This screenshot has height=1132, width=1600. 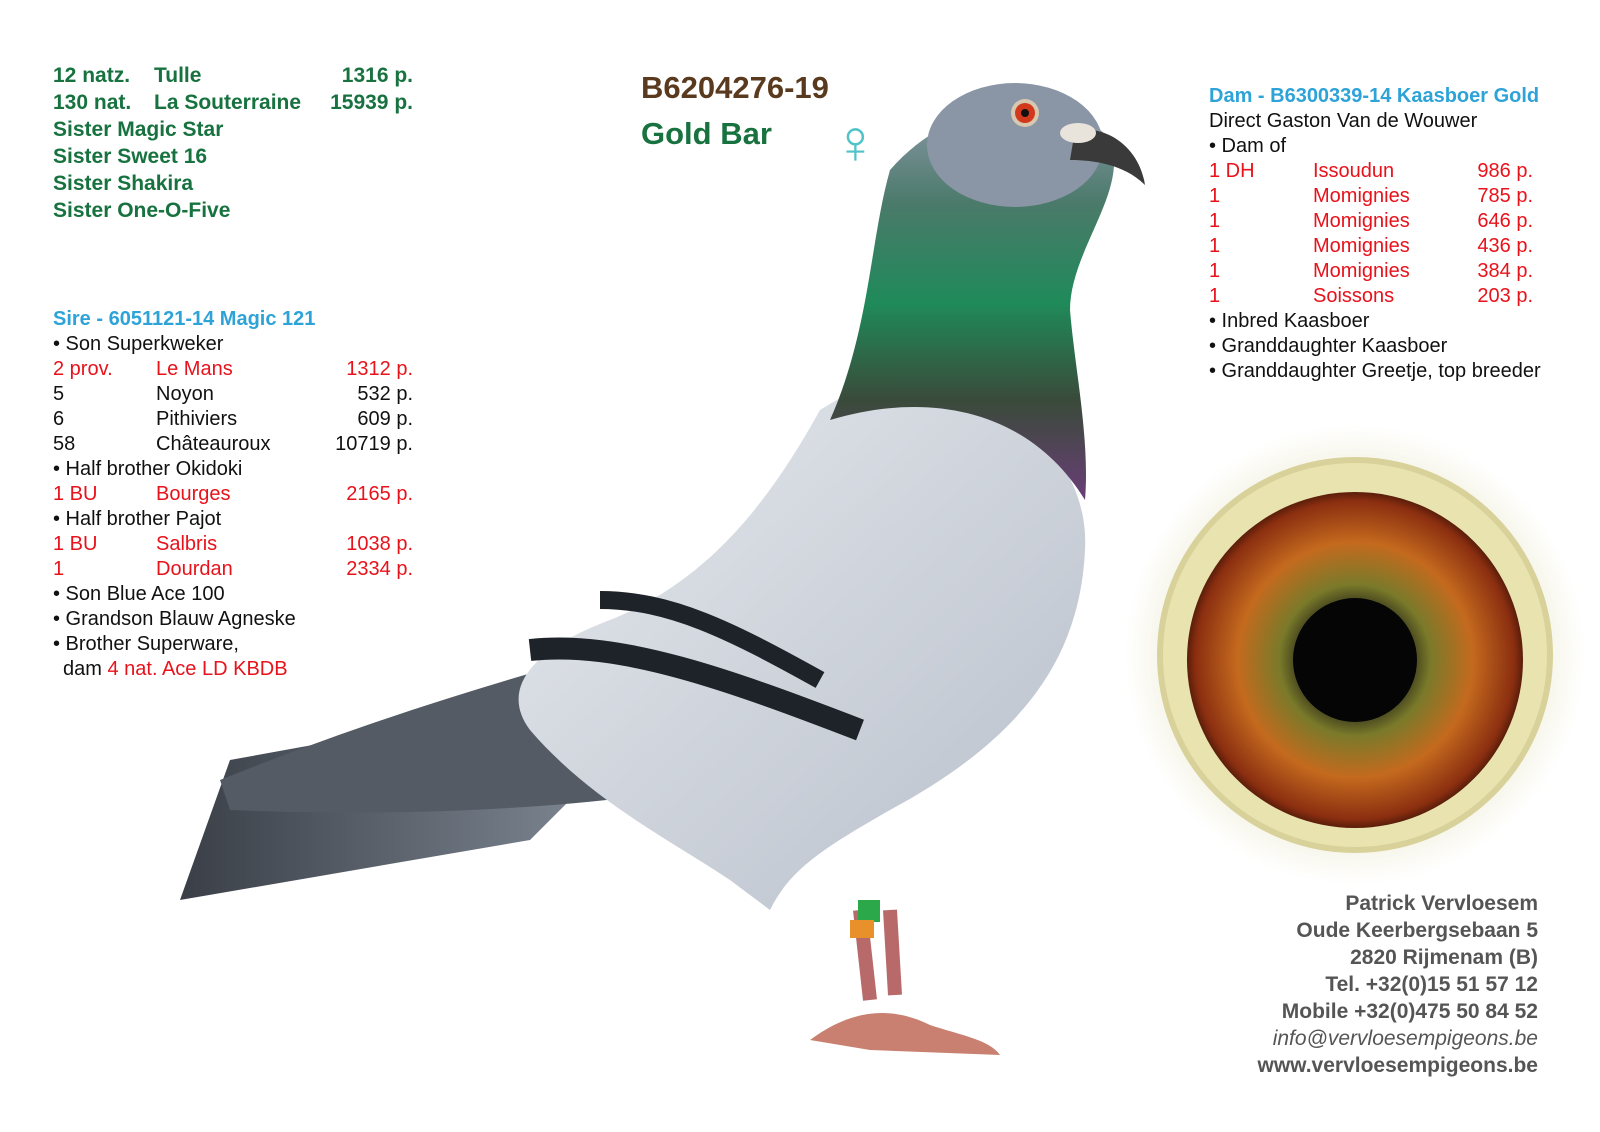 What do you see at coordinates (130, 156) in the screenshot?
I see `sister-line: Sister Sweet 16` at bounding box center [130, 156].